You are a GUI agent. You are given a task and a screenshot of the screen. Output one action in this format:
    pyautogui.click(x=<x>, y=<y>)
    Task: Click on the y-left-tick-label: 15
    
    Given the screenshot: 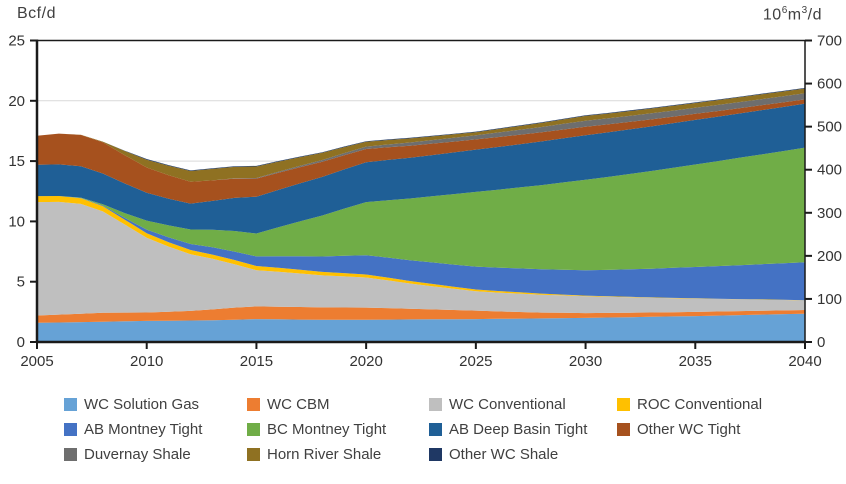 What is the action you would take?
    pyautogui.click(x=16, y=161)
    